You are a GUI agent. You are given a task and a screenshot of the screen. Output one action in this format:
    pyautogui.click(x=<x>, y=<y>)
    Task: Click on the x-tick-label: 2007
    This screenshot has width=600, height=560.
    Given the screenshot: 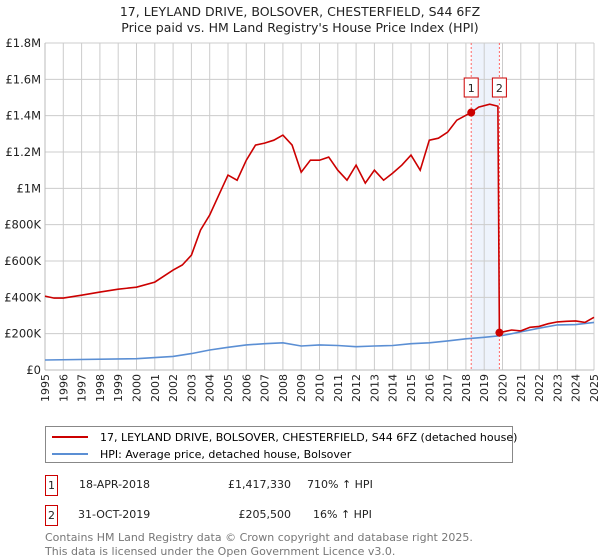 What is the action you would take?
    pyautogui.click(x=265, y=388)
    